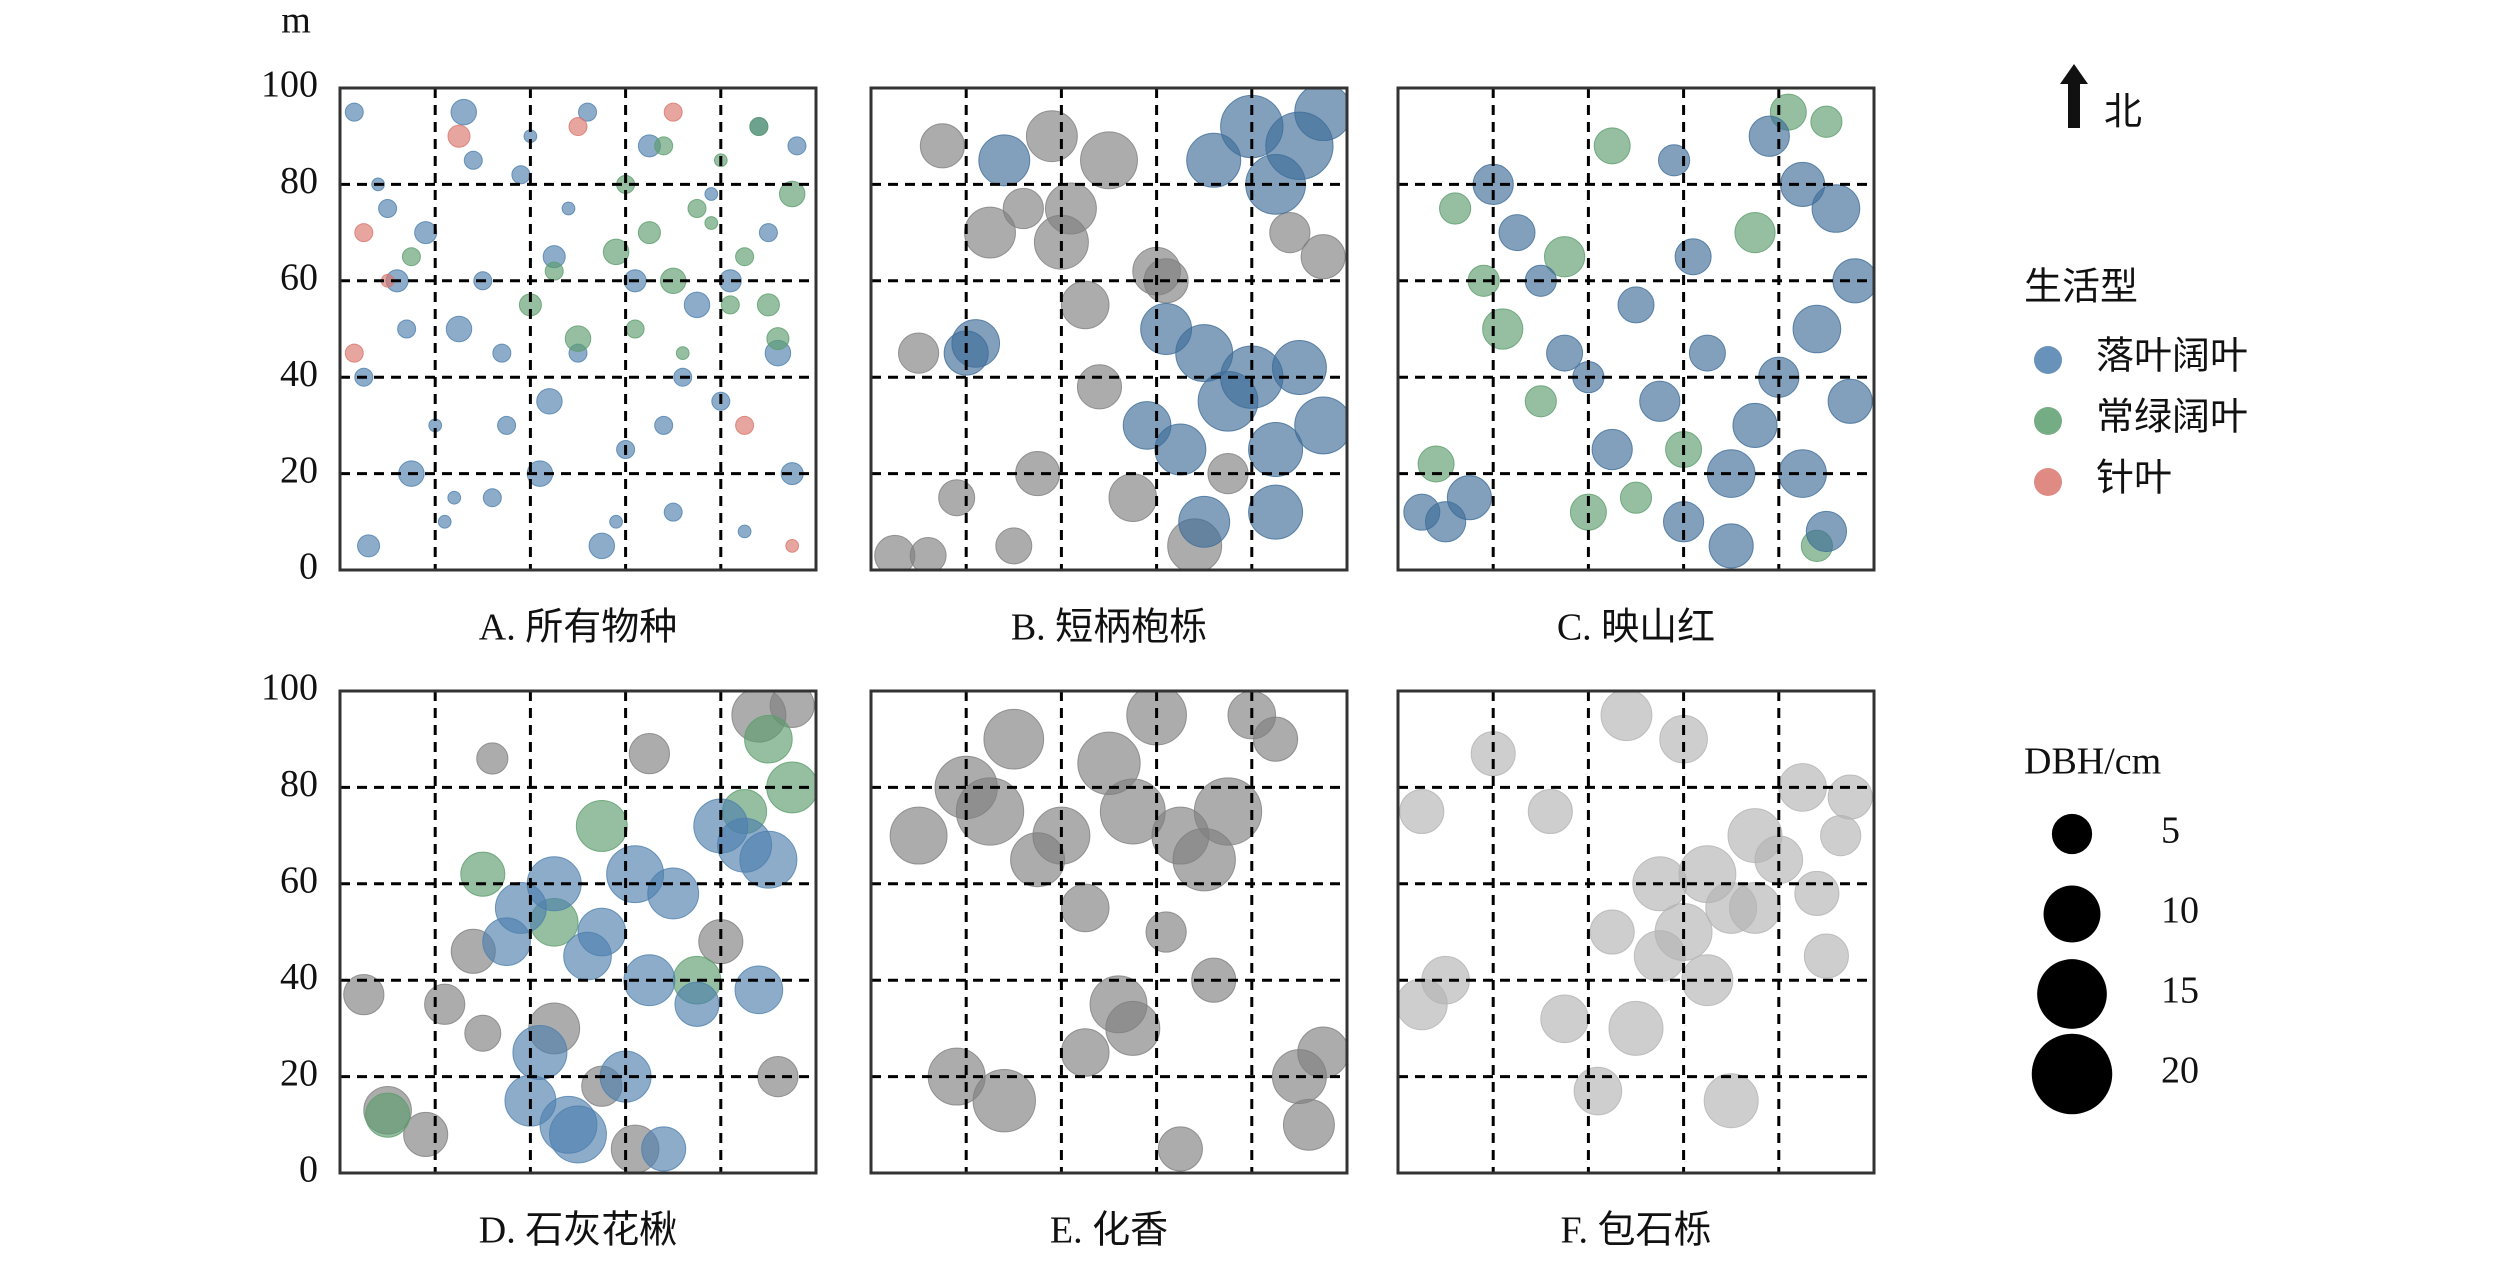 This screenshot has height=1261, width=2519. I want to click on panel, so click(575, 329).